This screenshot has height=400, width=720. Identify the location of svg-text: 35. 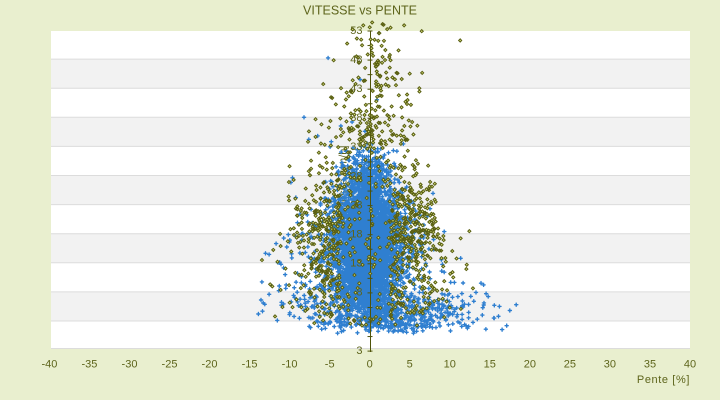
(650, 365).